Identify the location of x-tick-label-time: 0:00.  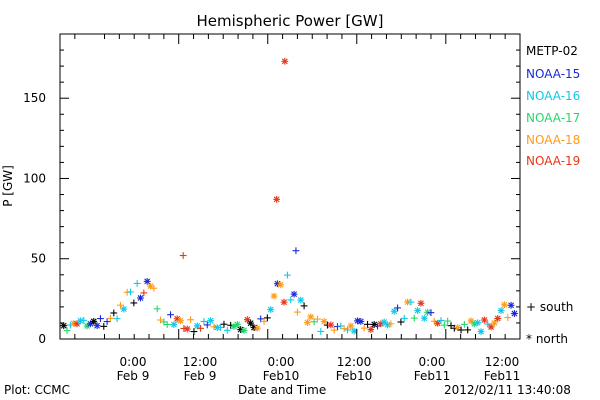
(133, 362).